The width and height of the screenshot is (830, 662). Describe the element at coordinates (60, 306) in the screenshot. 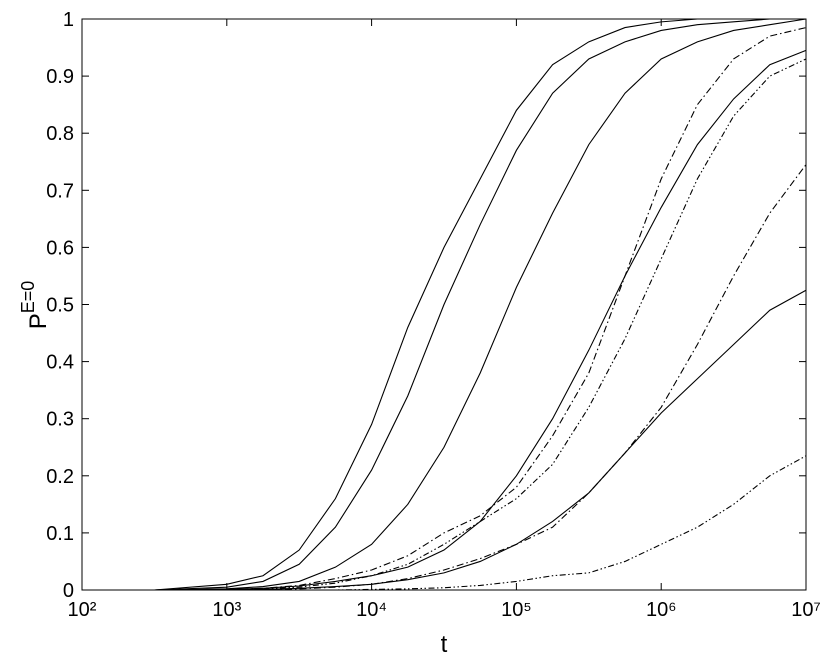

I see `y-tick-label: 0.5` at that location.